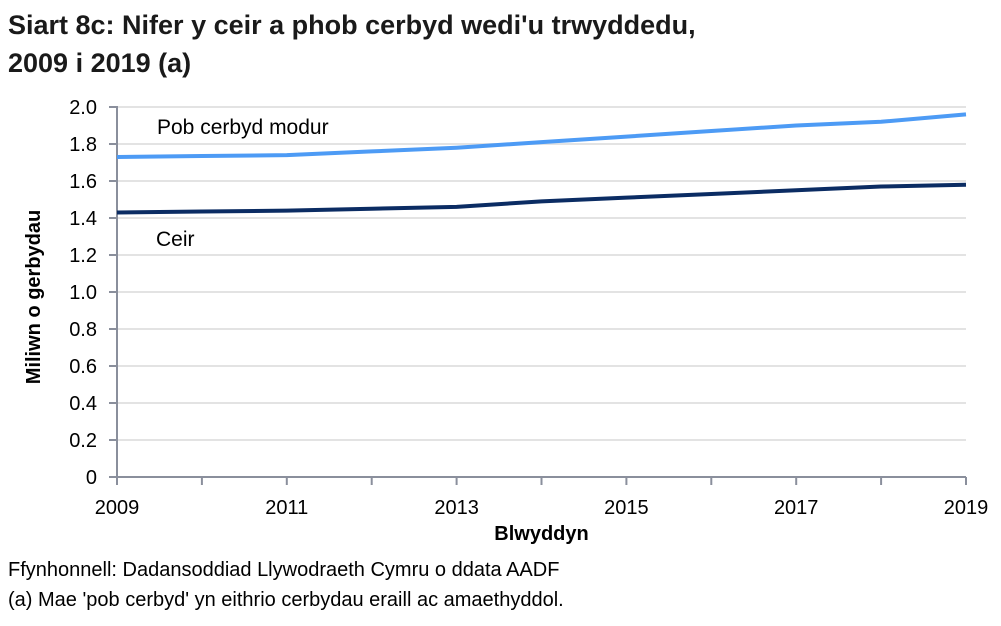 The height and width of the screenshot is (626, 1001). I want to click on y-tick-label: 1.6, so click(83, 182).